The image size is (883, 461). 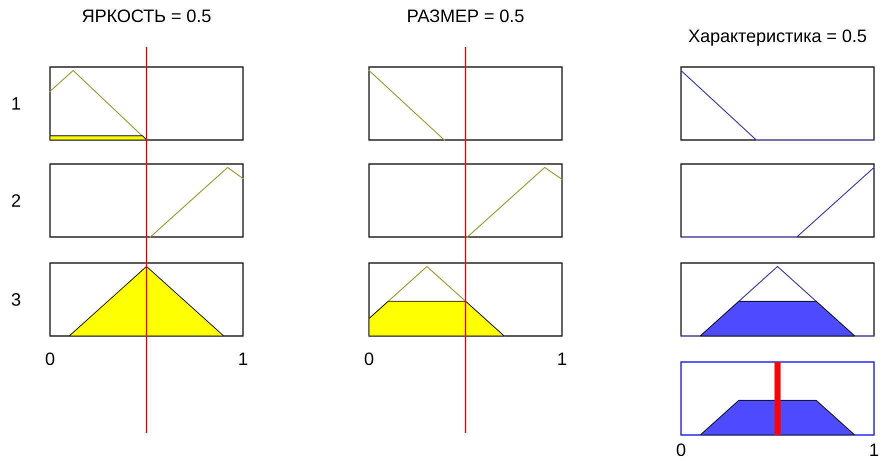 I want to click on y-axis-title: 3, so click(x=16, y=299).